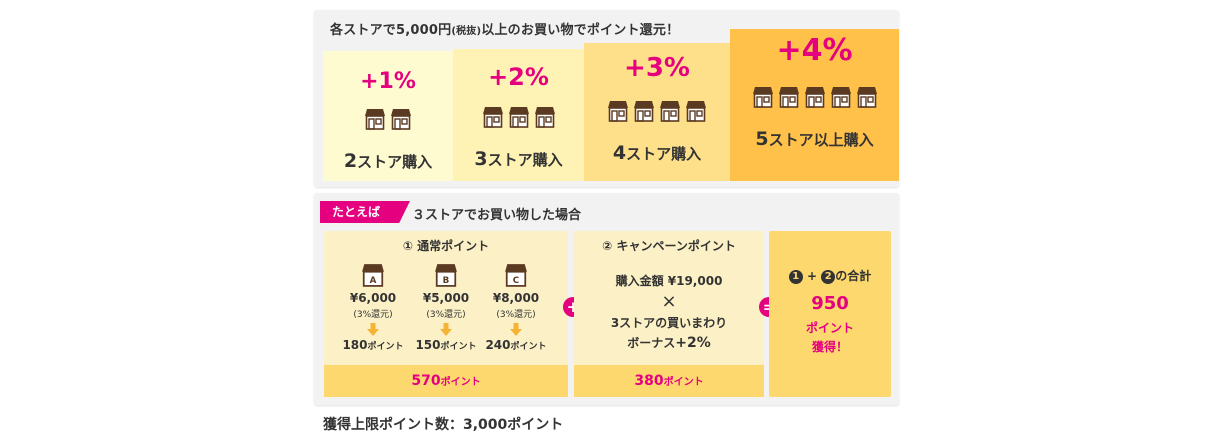 The image size is (1216, 443). What do you see at coordinates (505, 30) in the screenshot?
I see `tier-panel-title: 各ストアで5,000円(税抜)以上のお買い物でポイント還元！` at bounding box center [505, 30].